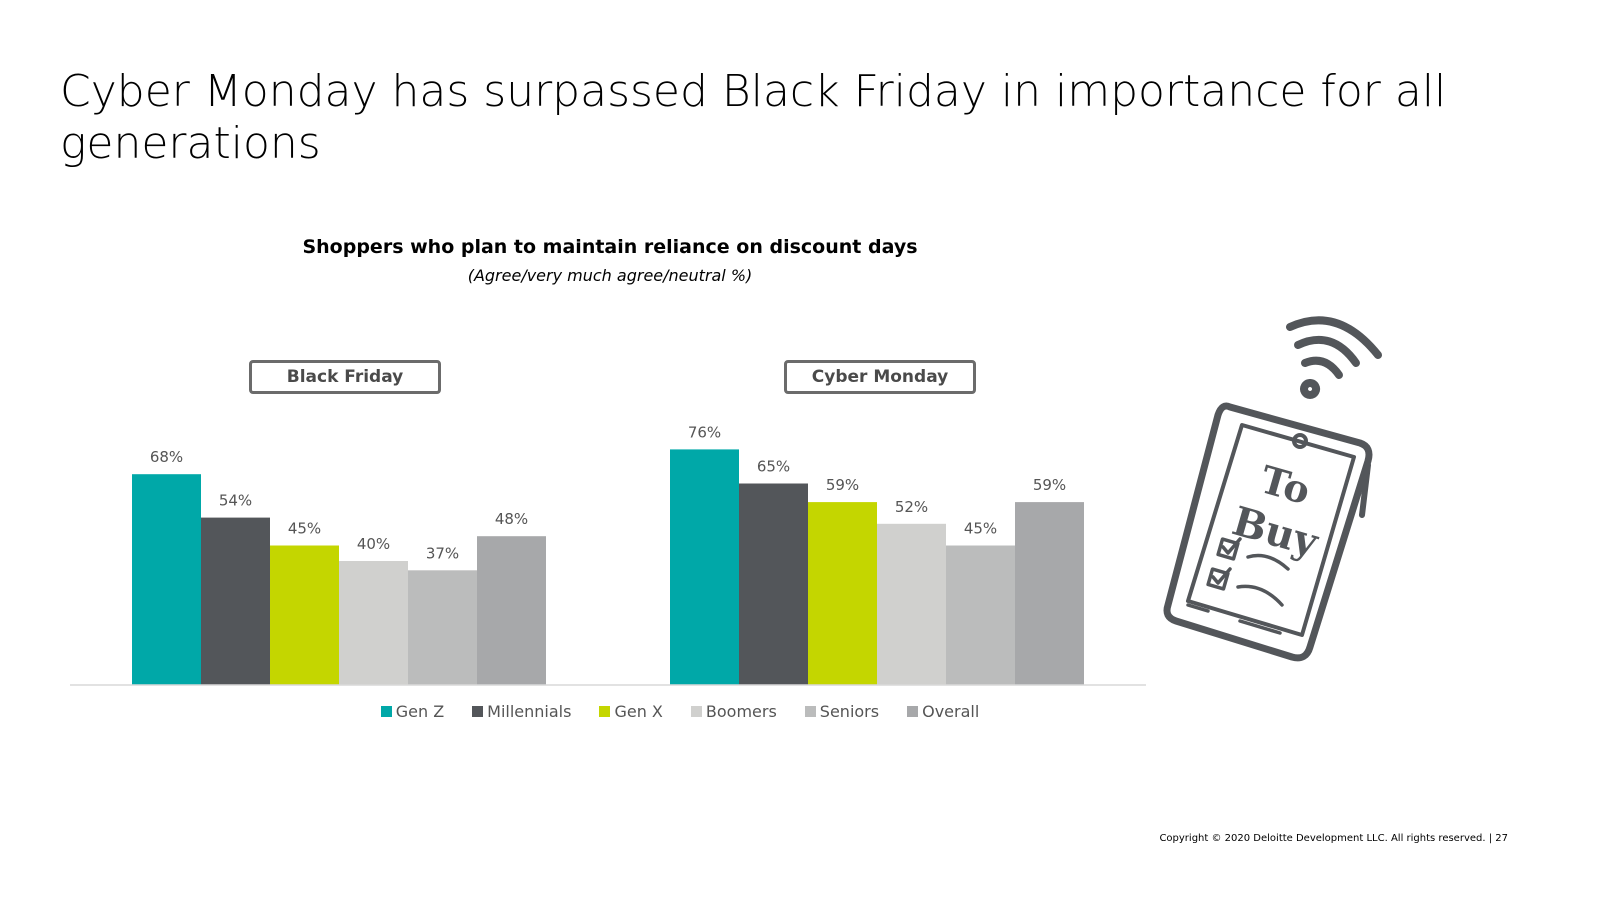 The height and width of the screenshot is (900, 1600). What do you see at coordinates (849, 711) in the screenshot?
I see `legend-label-seniors: Seniors` at bounding box center [849, 711].